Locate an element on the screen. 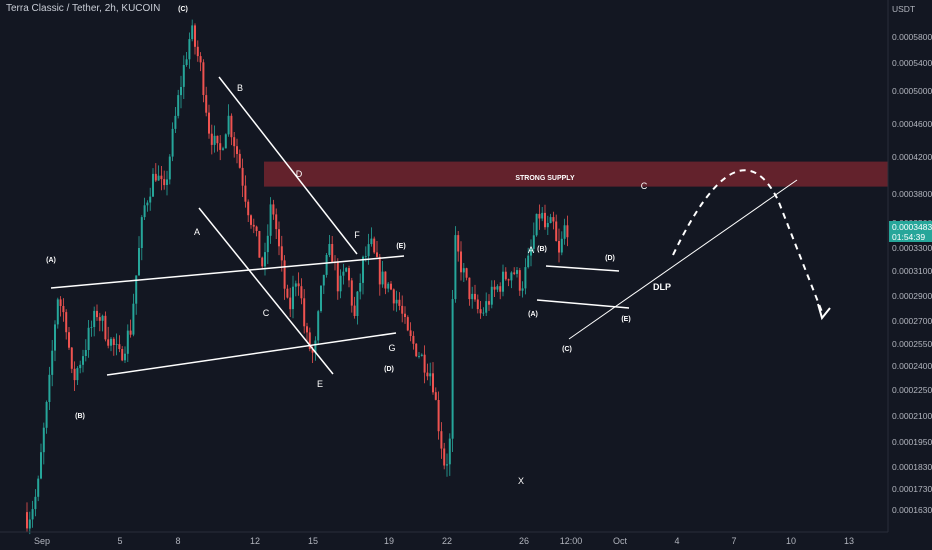  time-axis: Sep 5 8 12 15 19 22 26 12:00 Oct 4 7 10 13 is located at coordinates (444, 538).